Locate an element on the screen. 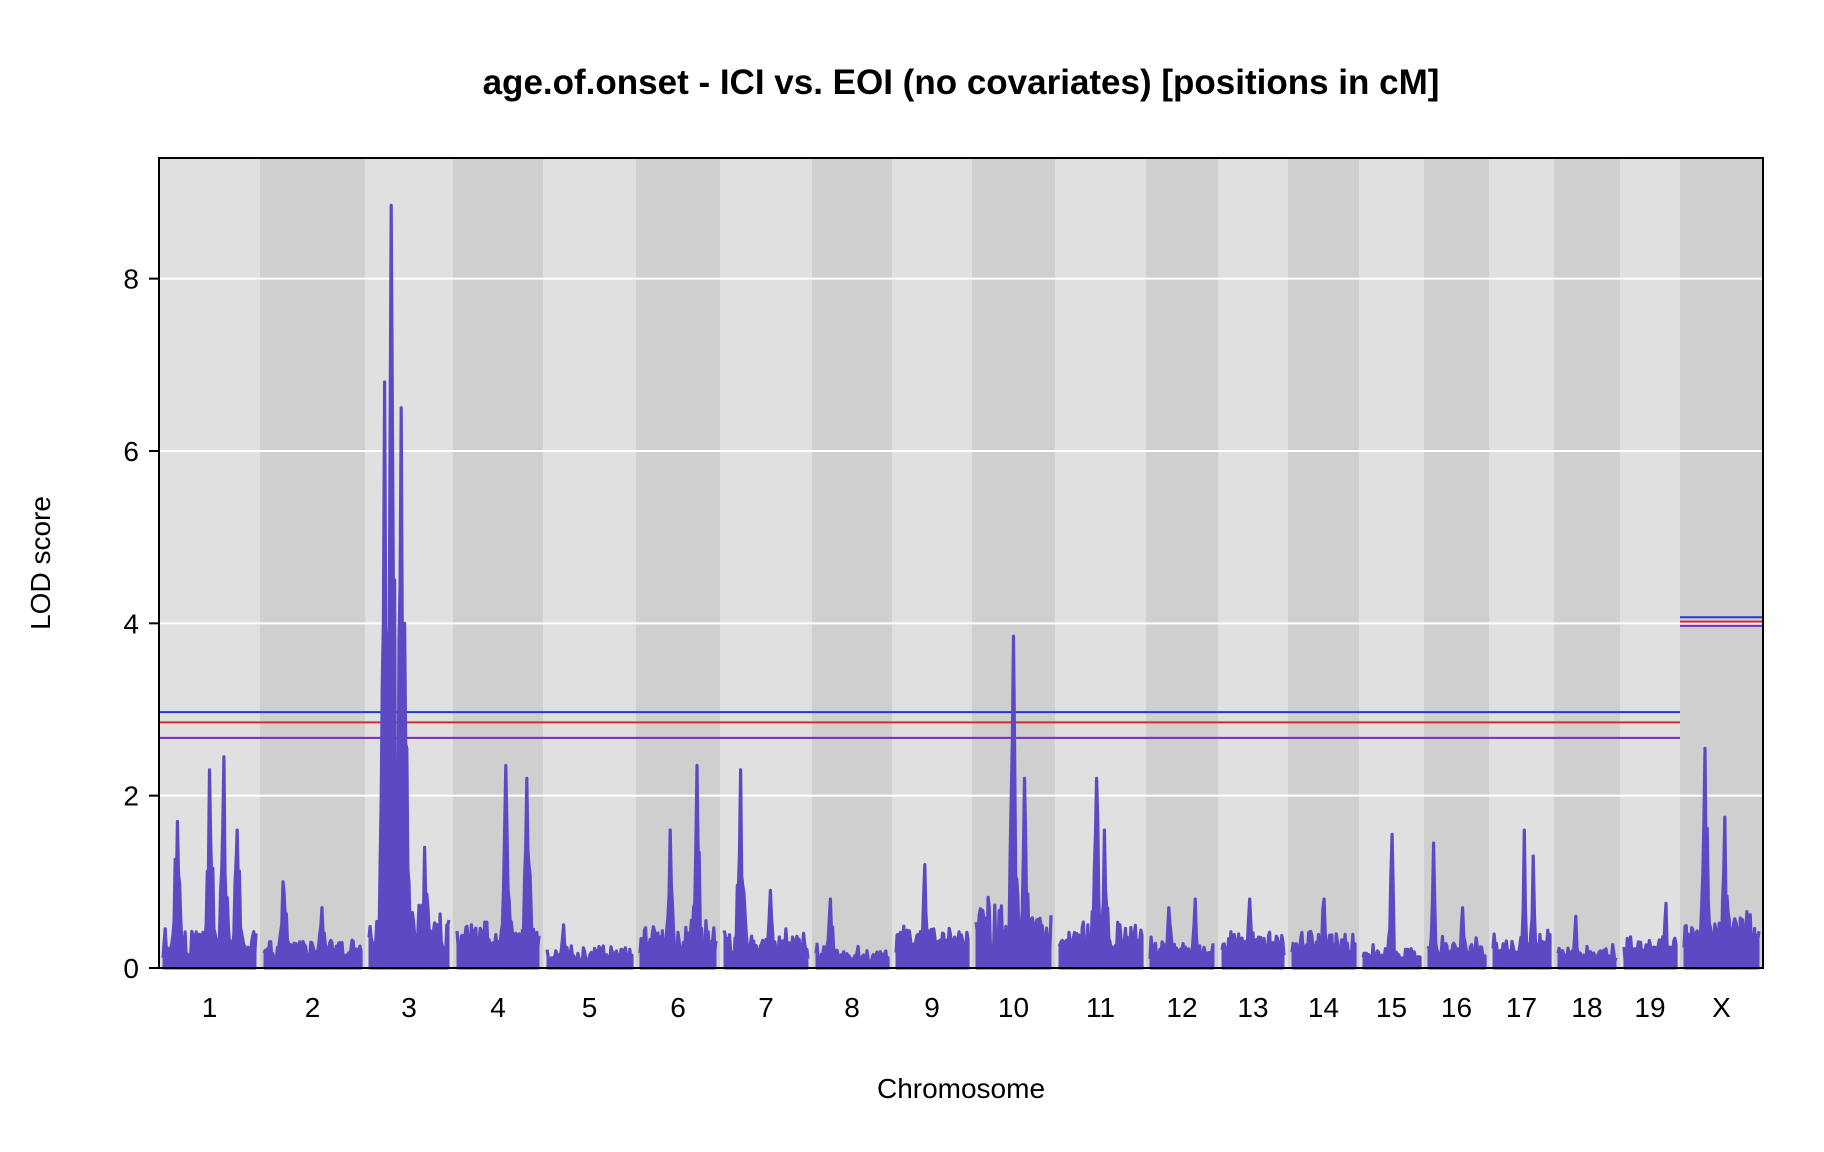 This screenshot has height=1152, width=1824. x-tick-label-chr-6: 6 is located at coordinates (678, 1007).